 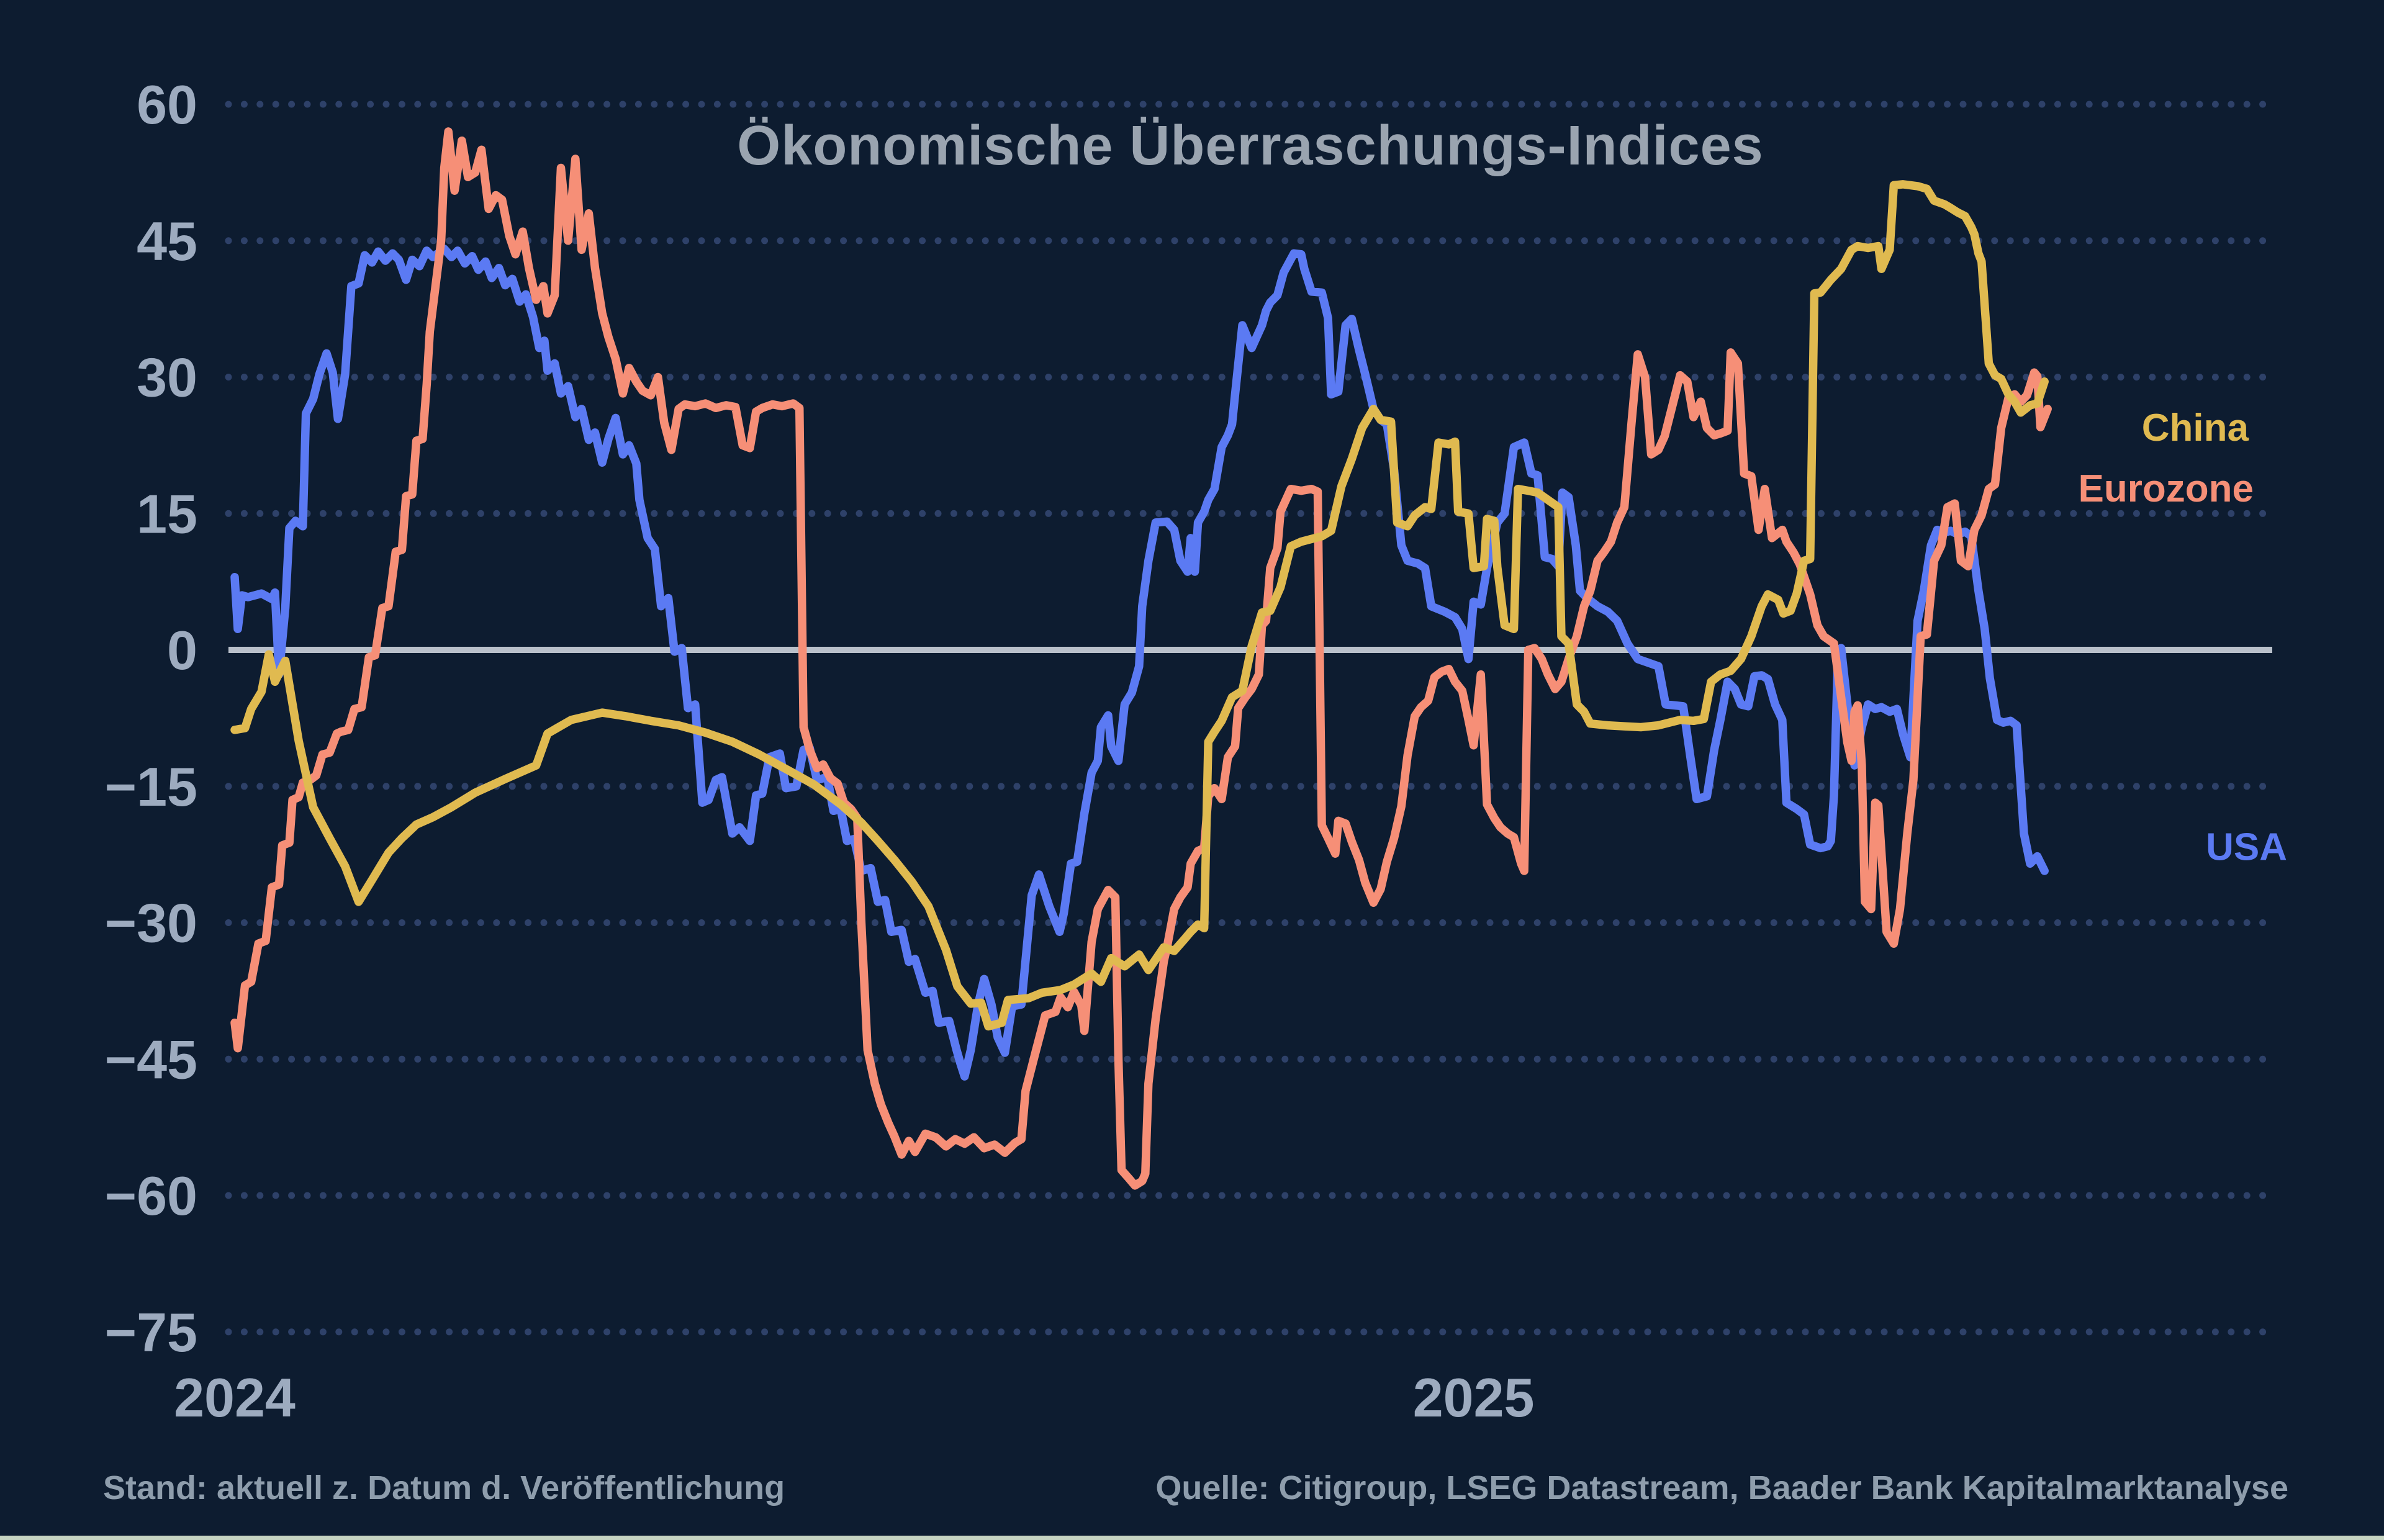 I want to click on x-tick-label-2024: 2024, so click(x=235, y=1397).